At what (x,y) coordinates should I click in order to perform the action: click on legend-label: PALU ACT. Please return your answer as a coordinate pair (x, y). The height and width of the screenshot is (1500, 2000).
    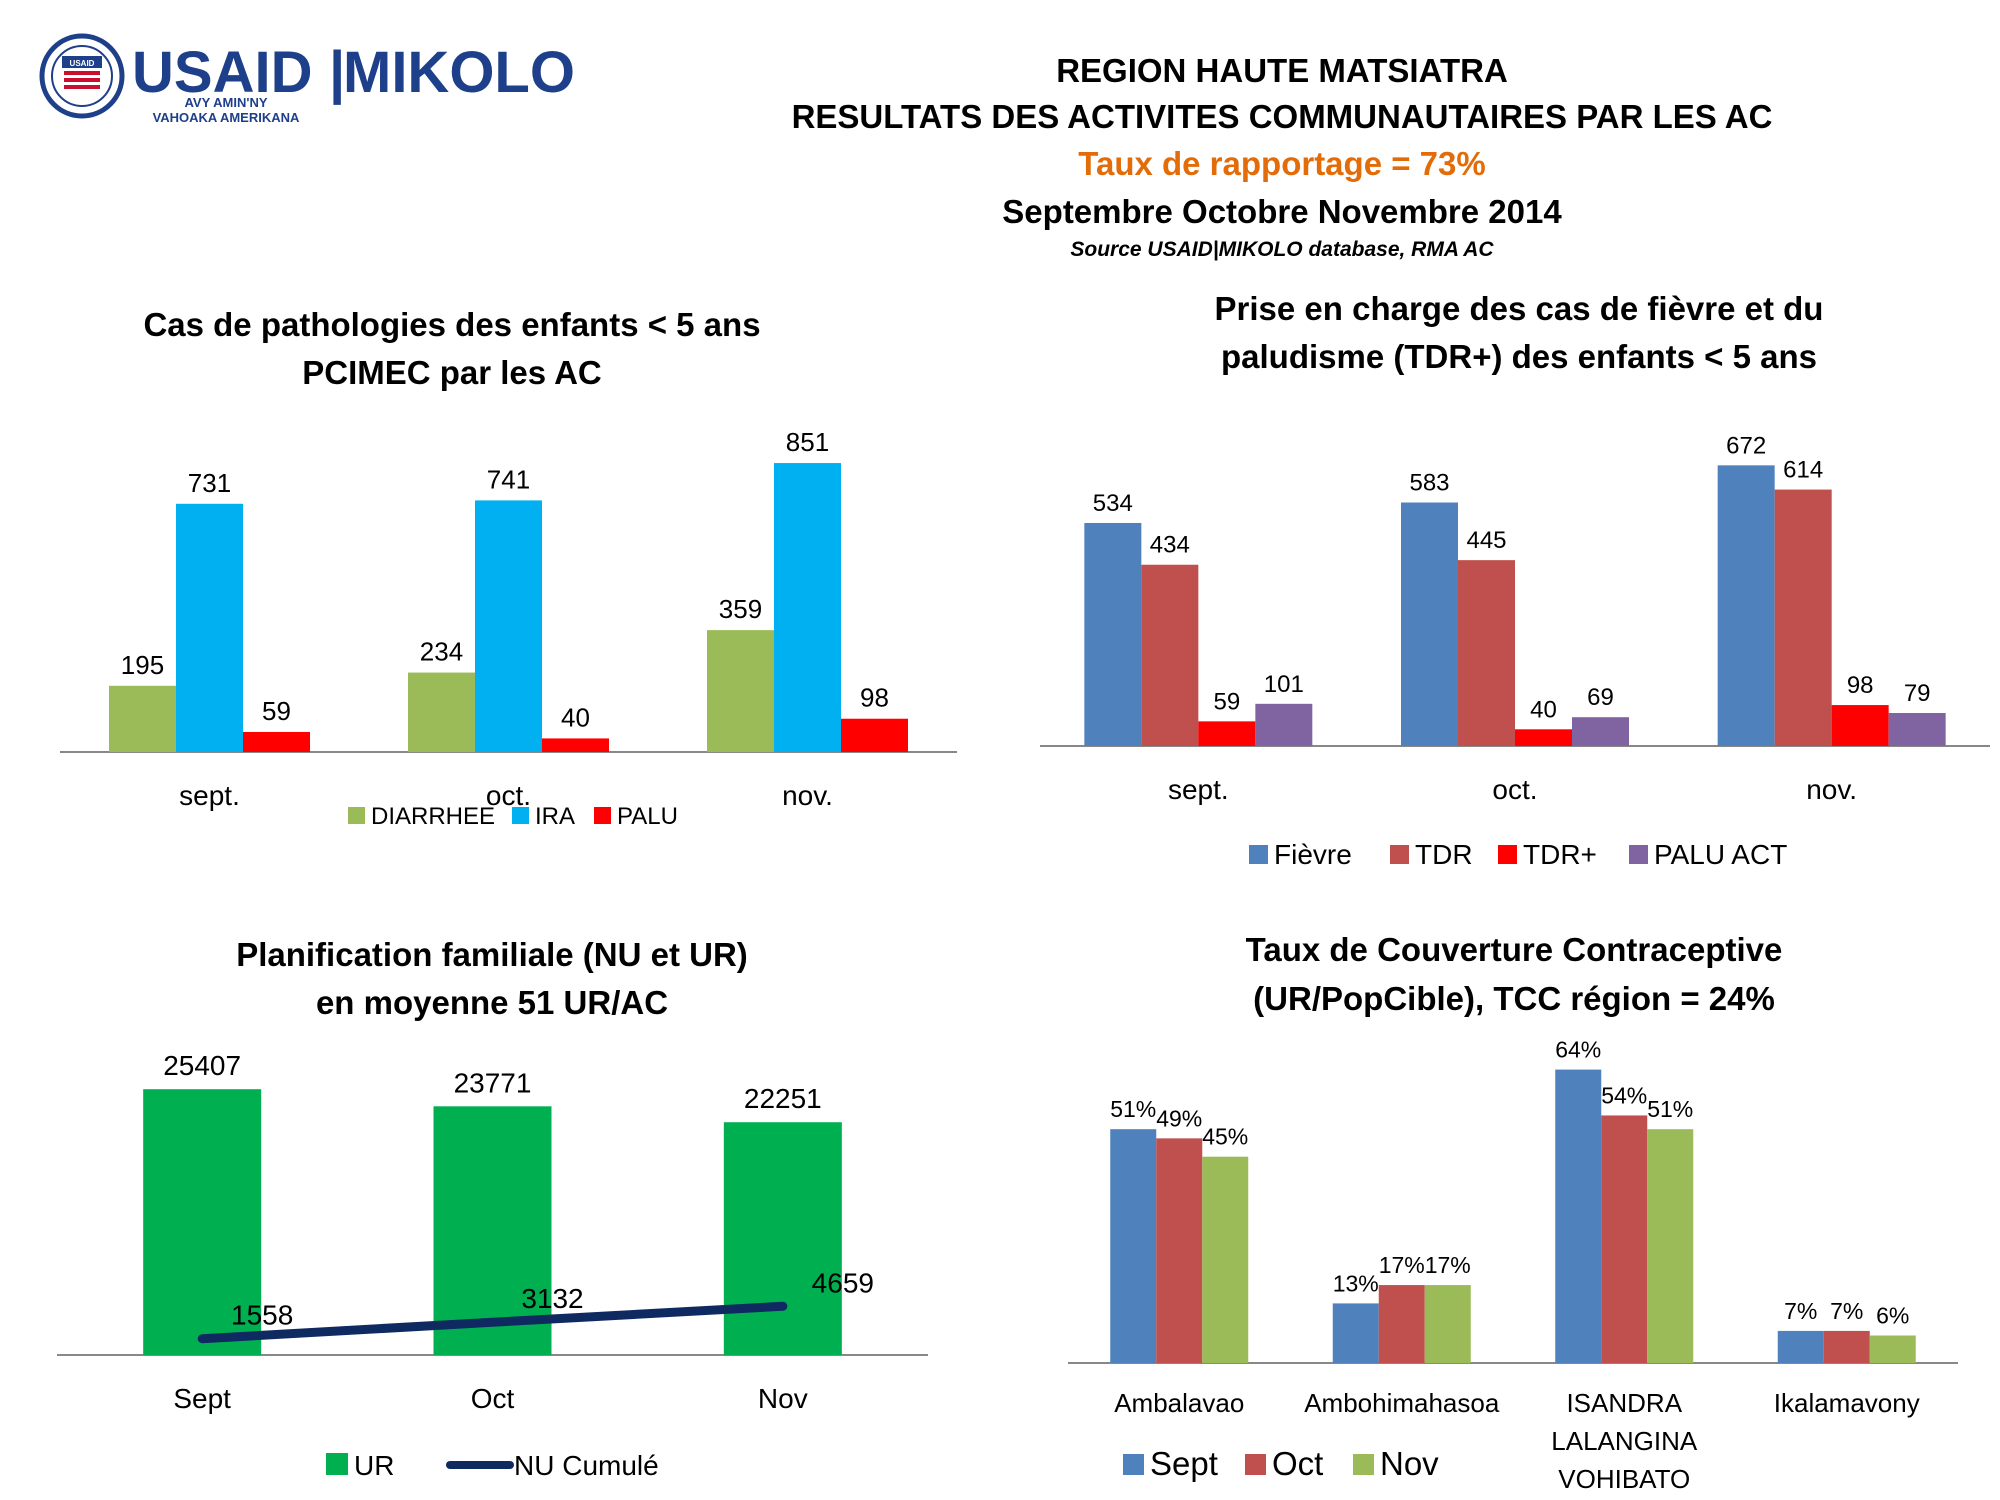
    Looking at the image, I should click on (1720, 854).